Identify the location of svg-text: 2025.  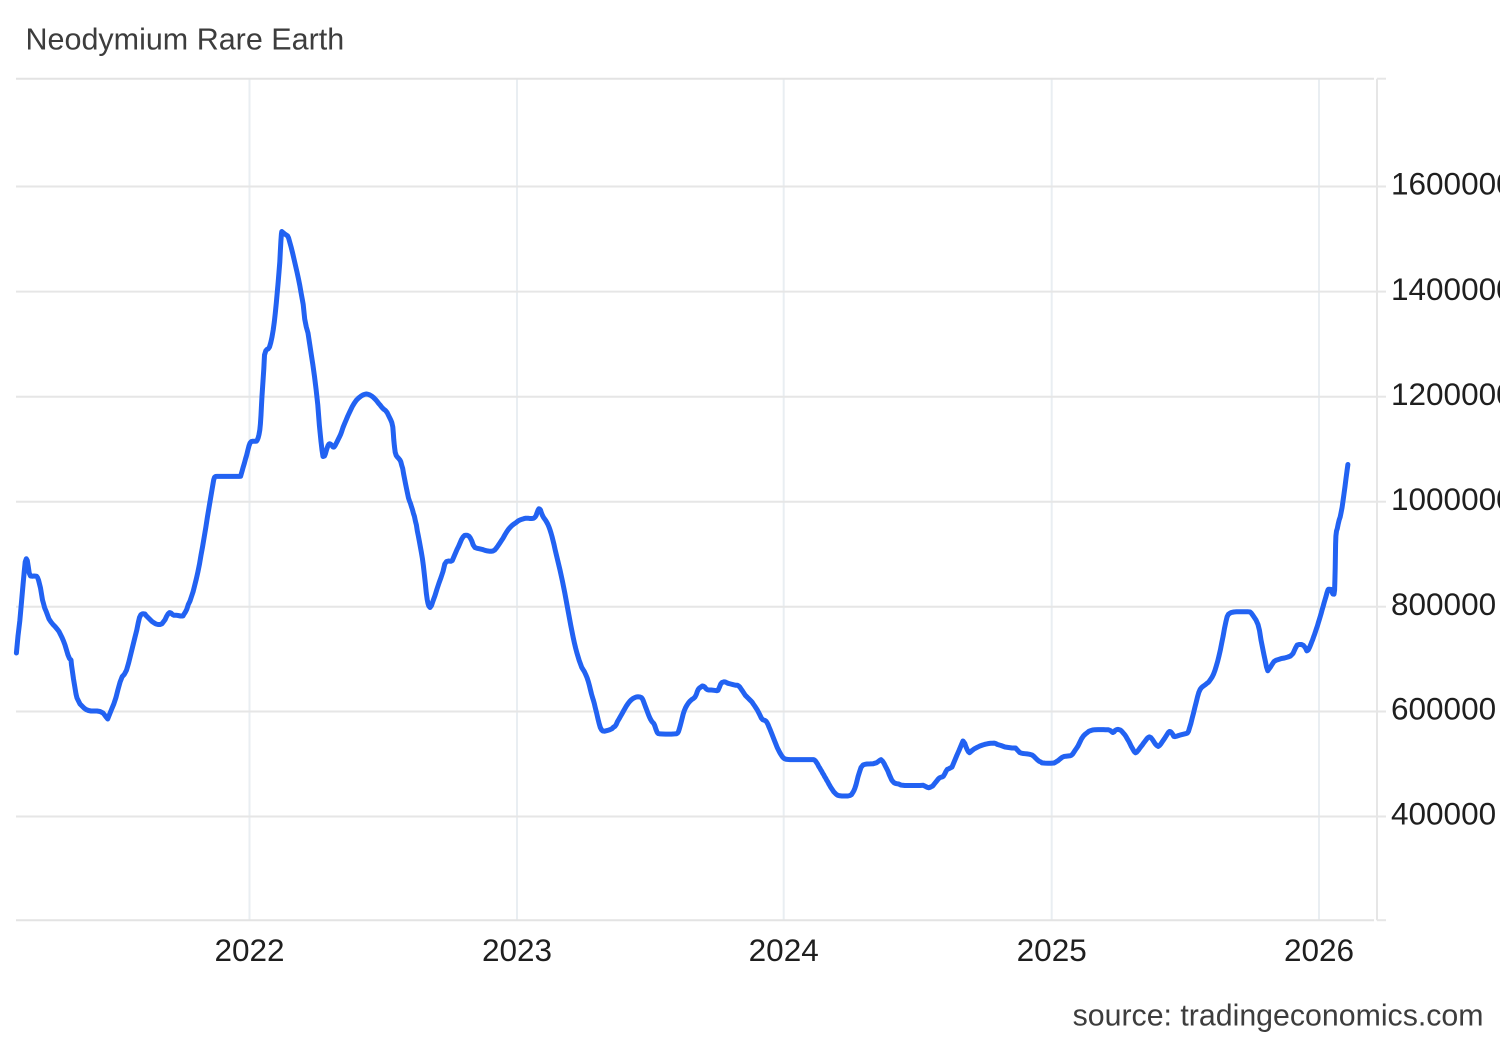
(1052, 950).